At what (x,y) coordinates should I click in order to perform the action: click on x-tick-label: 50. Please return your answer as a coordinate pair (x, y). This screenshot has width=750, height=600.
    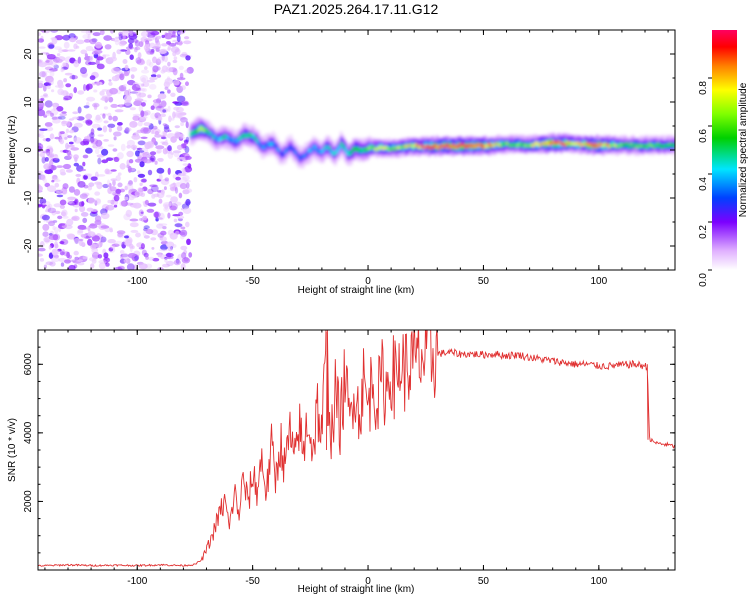
    Looking at the image, I should click on (484, 581).